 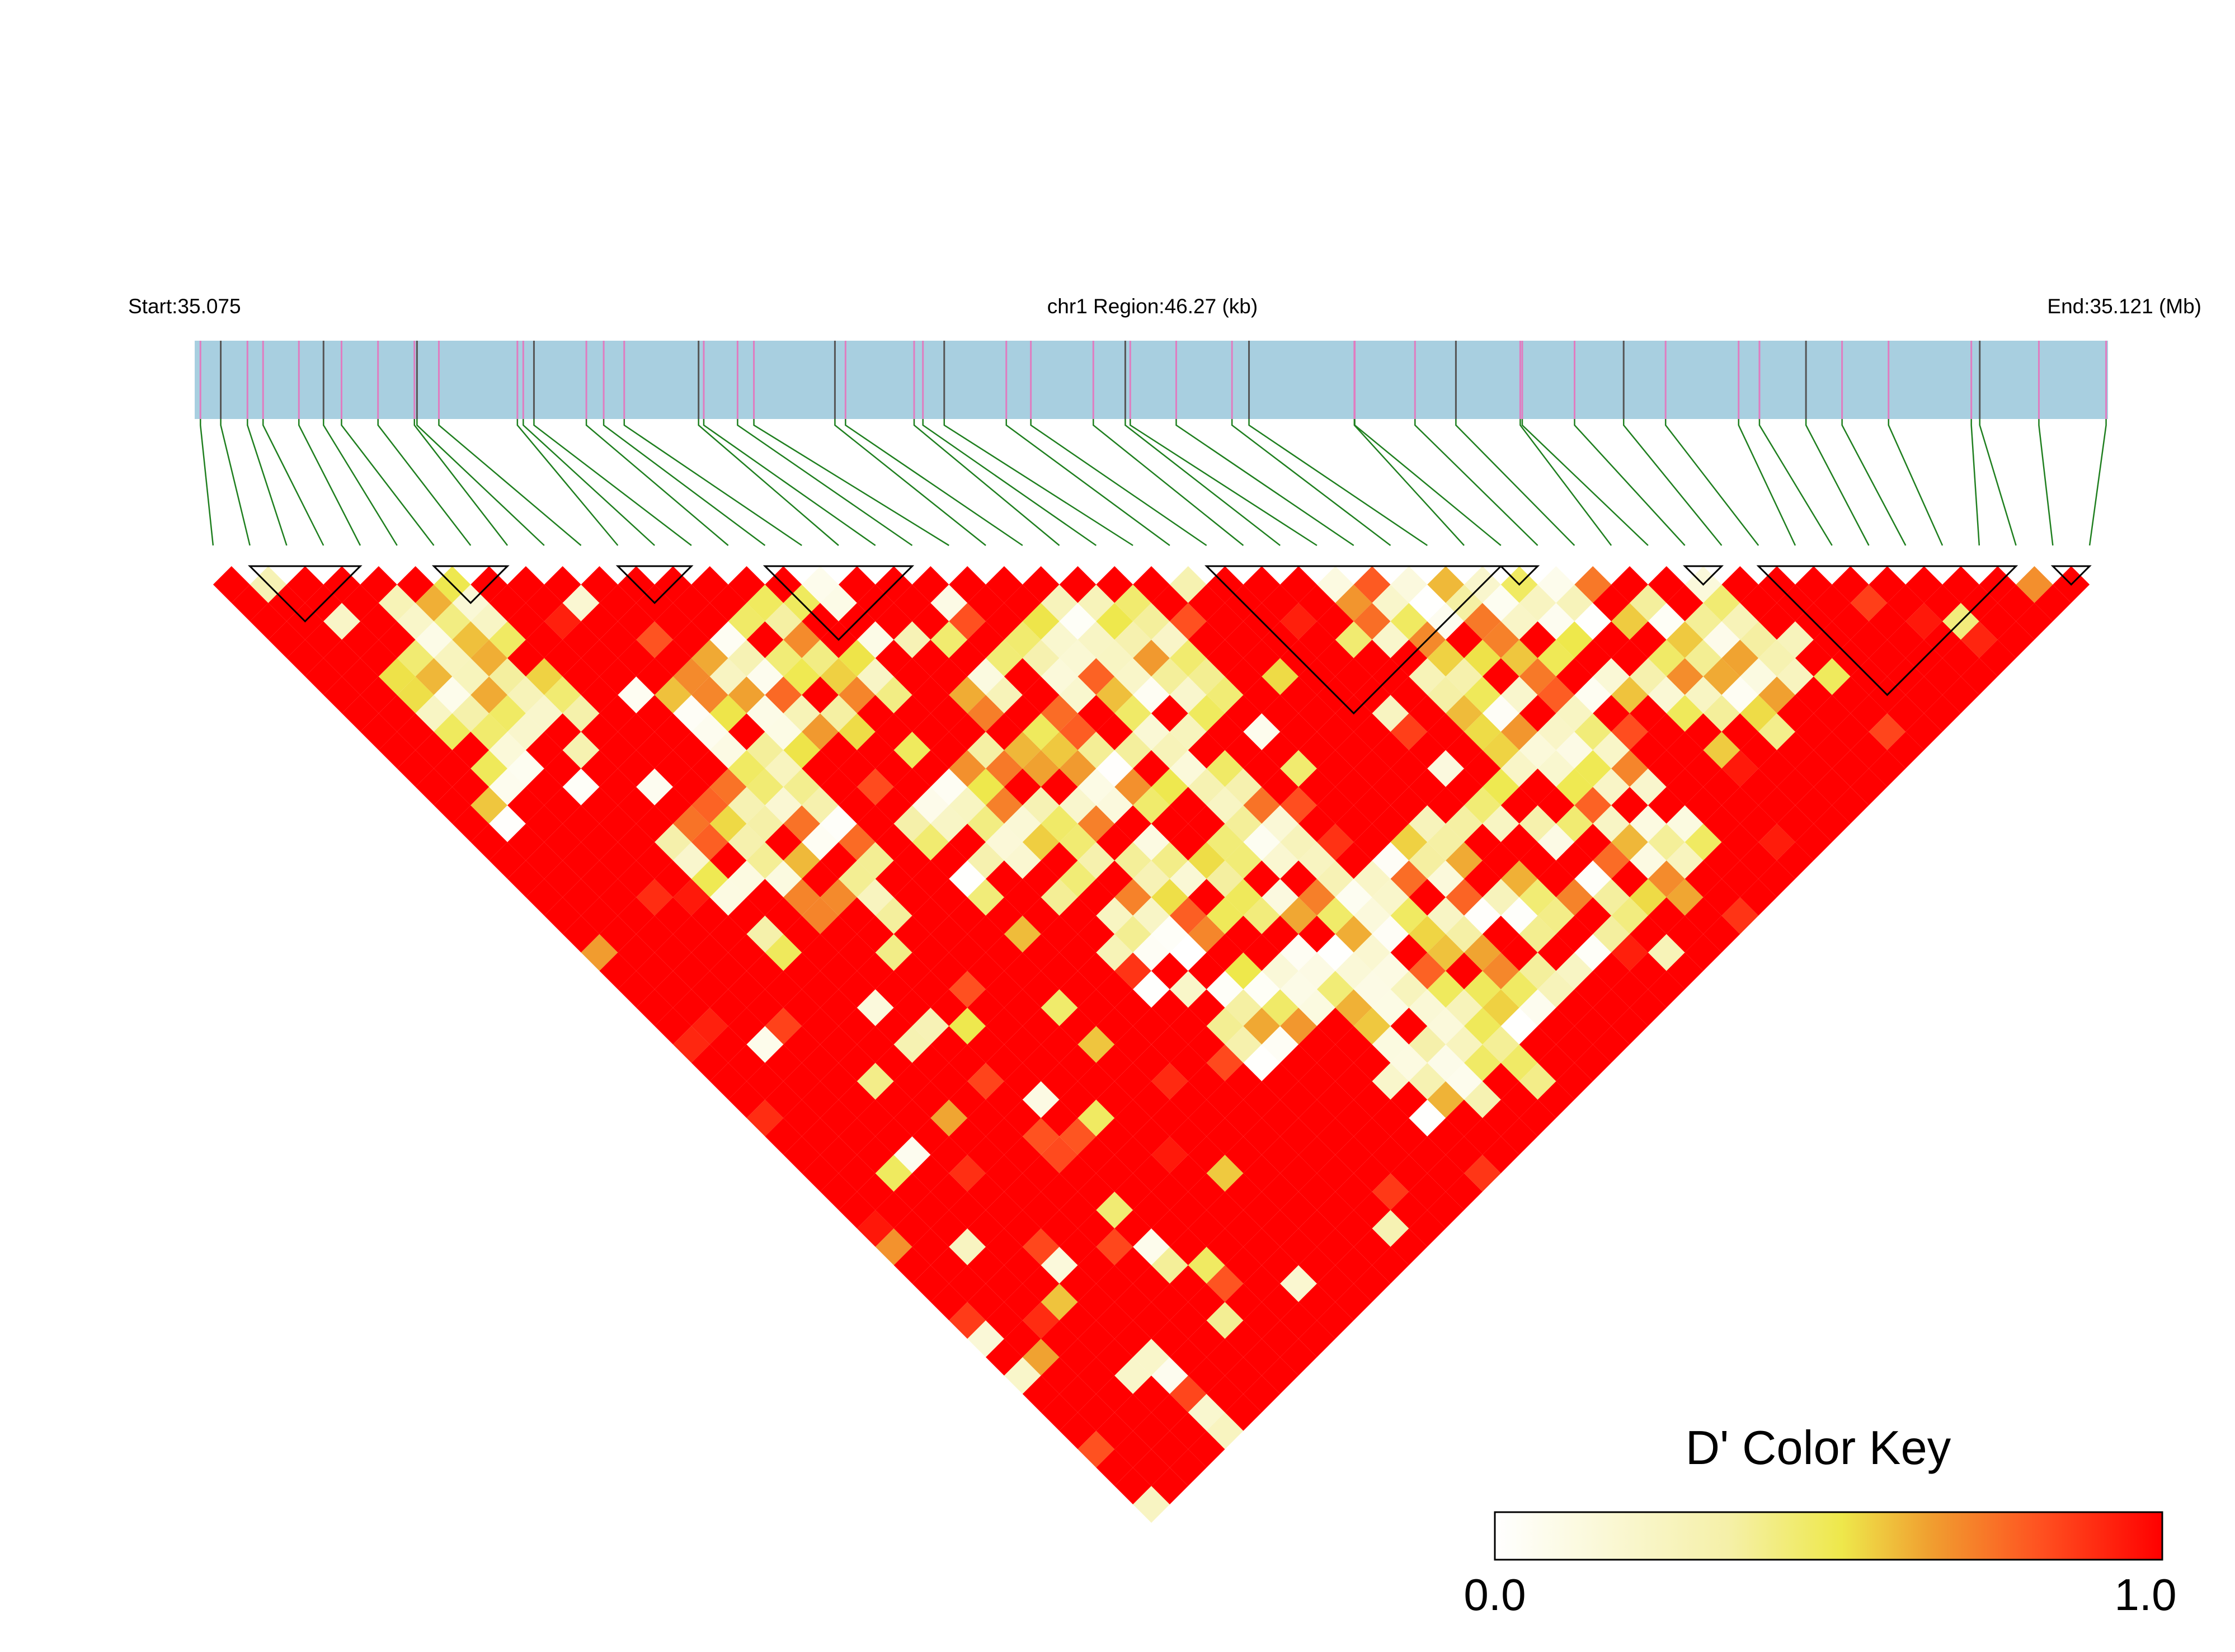 What do you see at coordinates (2145, 1595) in the screenshot?
I see `color-key-max-label: 1.0` at bounding box center [2145, 1595].